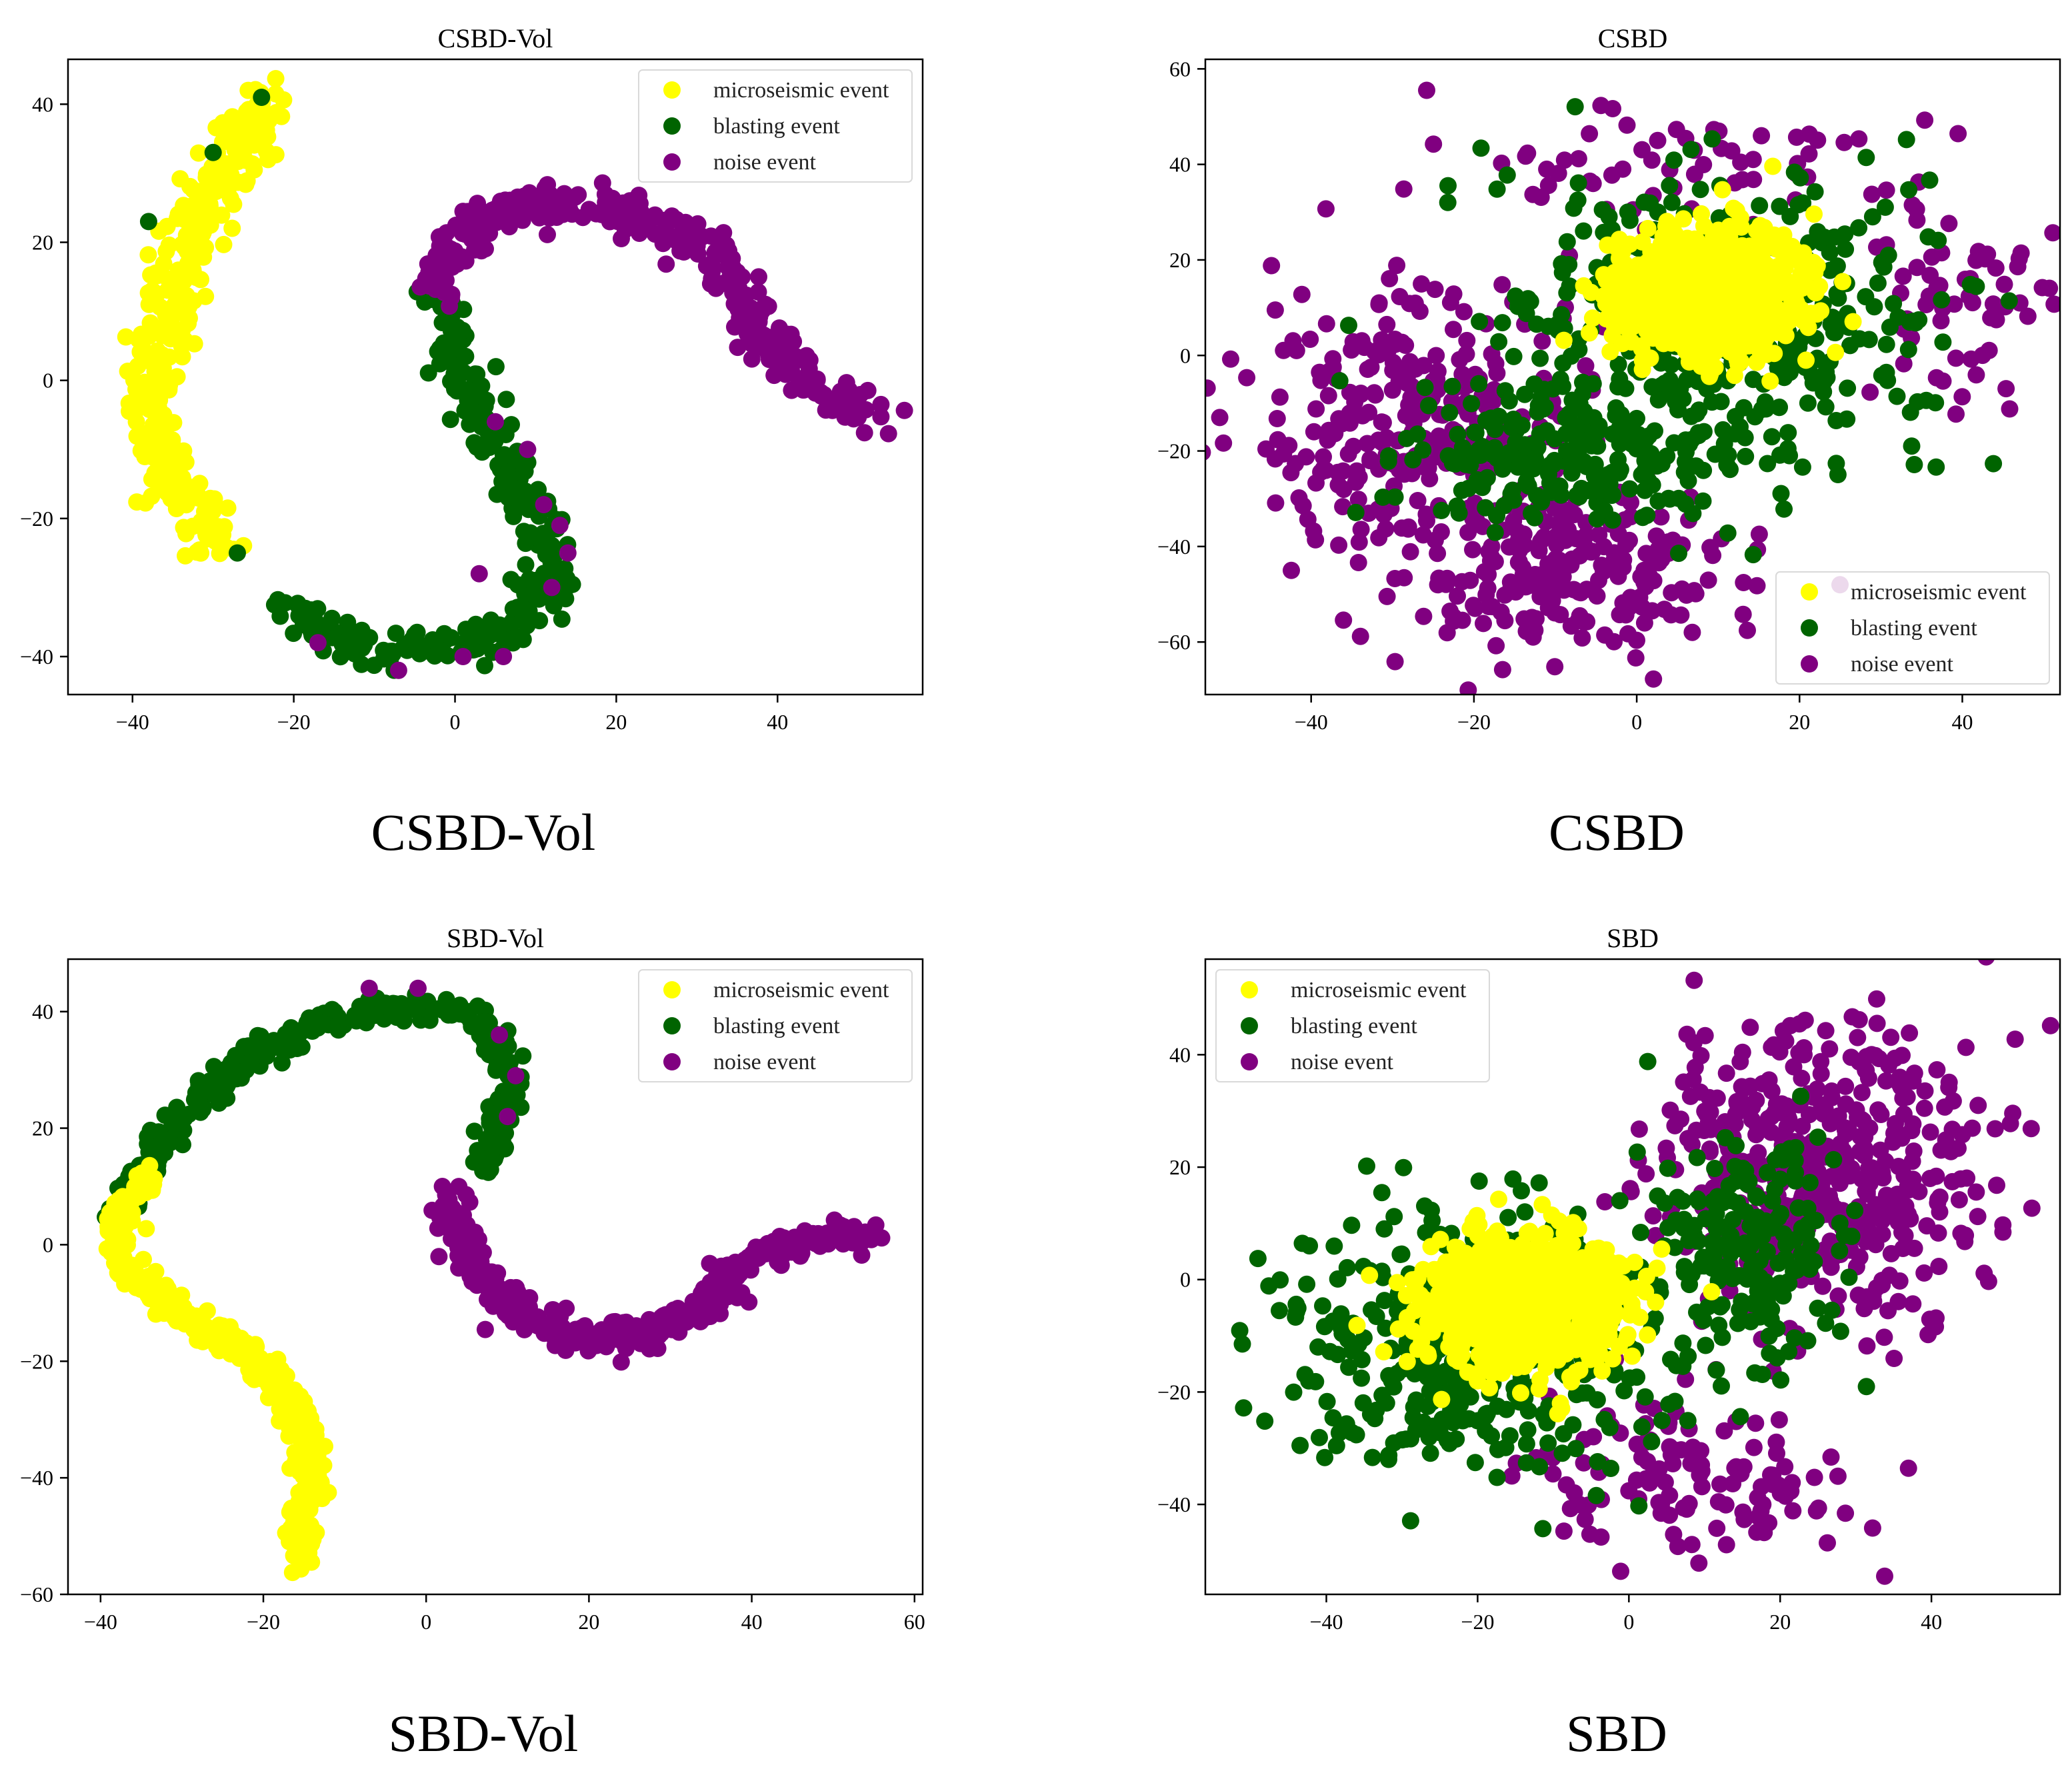 The height and width of the screenshot is (1775, 2072). Describe the element at coordinates (672, 1061) in the screenshot. I see `legend-marker-noise` at that location.